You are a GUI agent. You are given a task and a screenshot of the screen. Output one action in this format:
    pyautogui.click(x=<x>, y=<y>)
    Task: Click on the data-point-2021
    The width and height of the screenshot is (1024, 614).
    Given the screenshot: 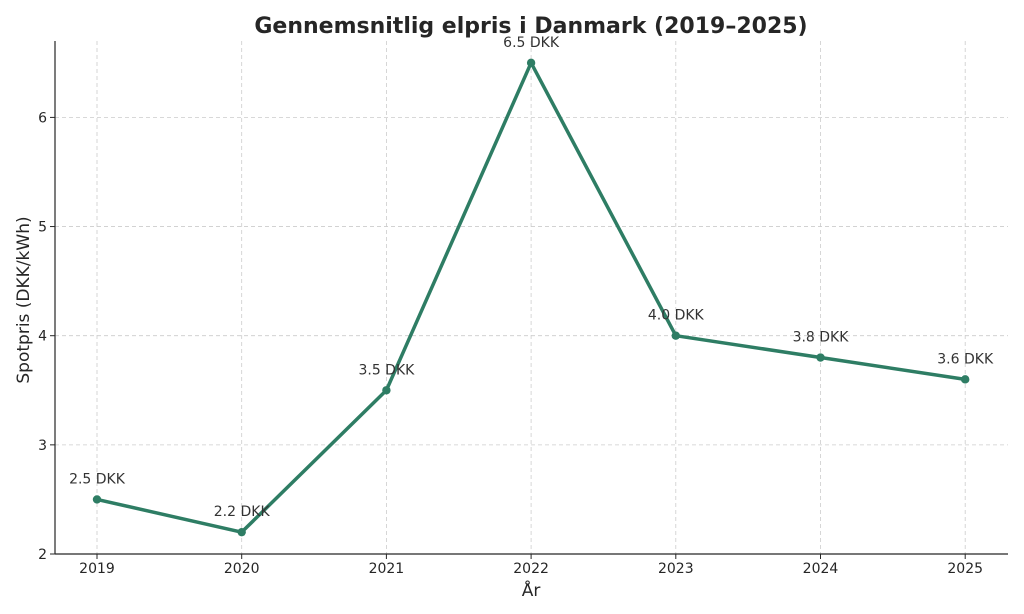 What is the action you would take?
    pyautogui.click(x=386, y=390)
    